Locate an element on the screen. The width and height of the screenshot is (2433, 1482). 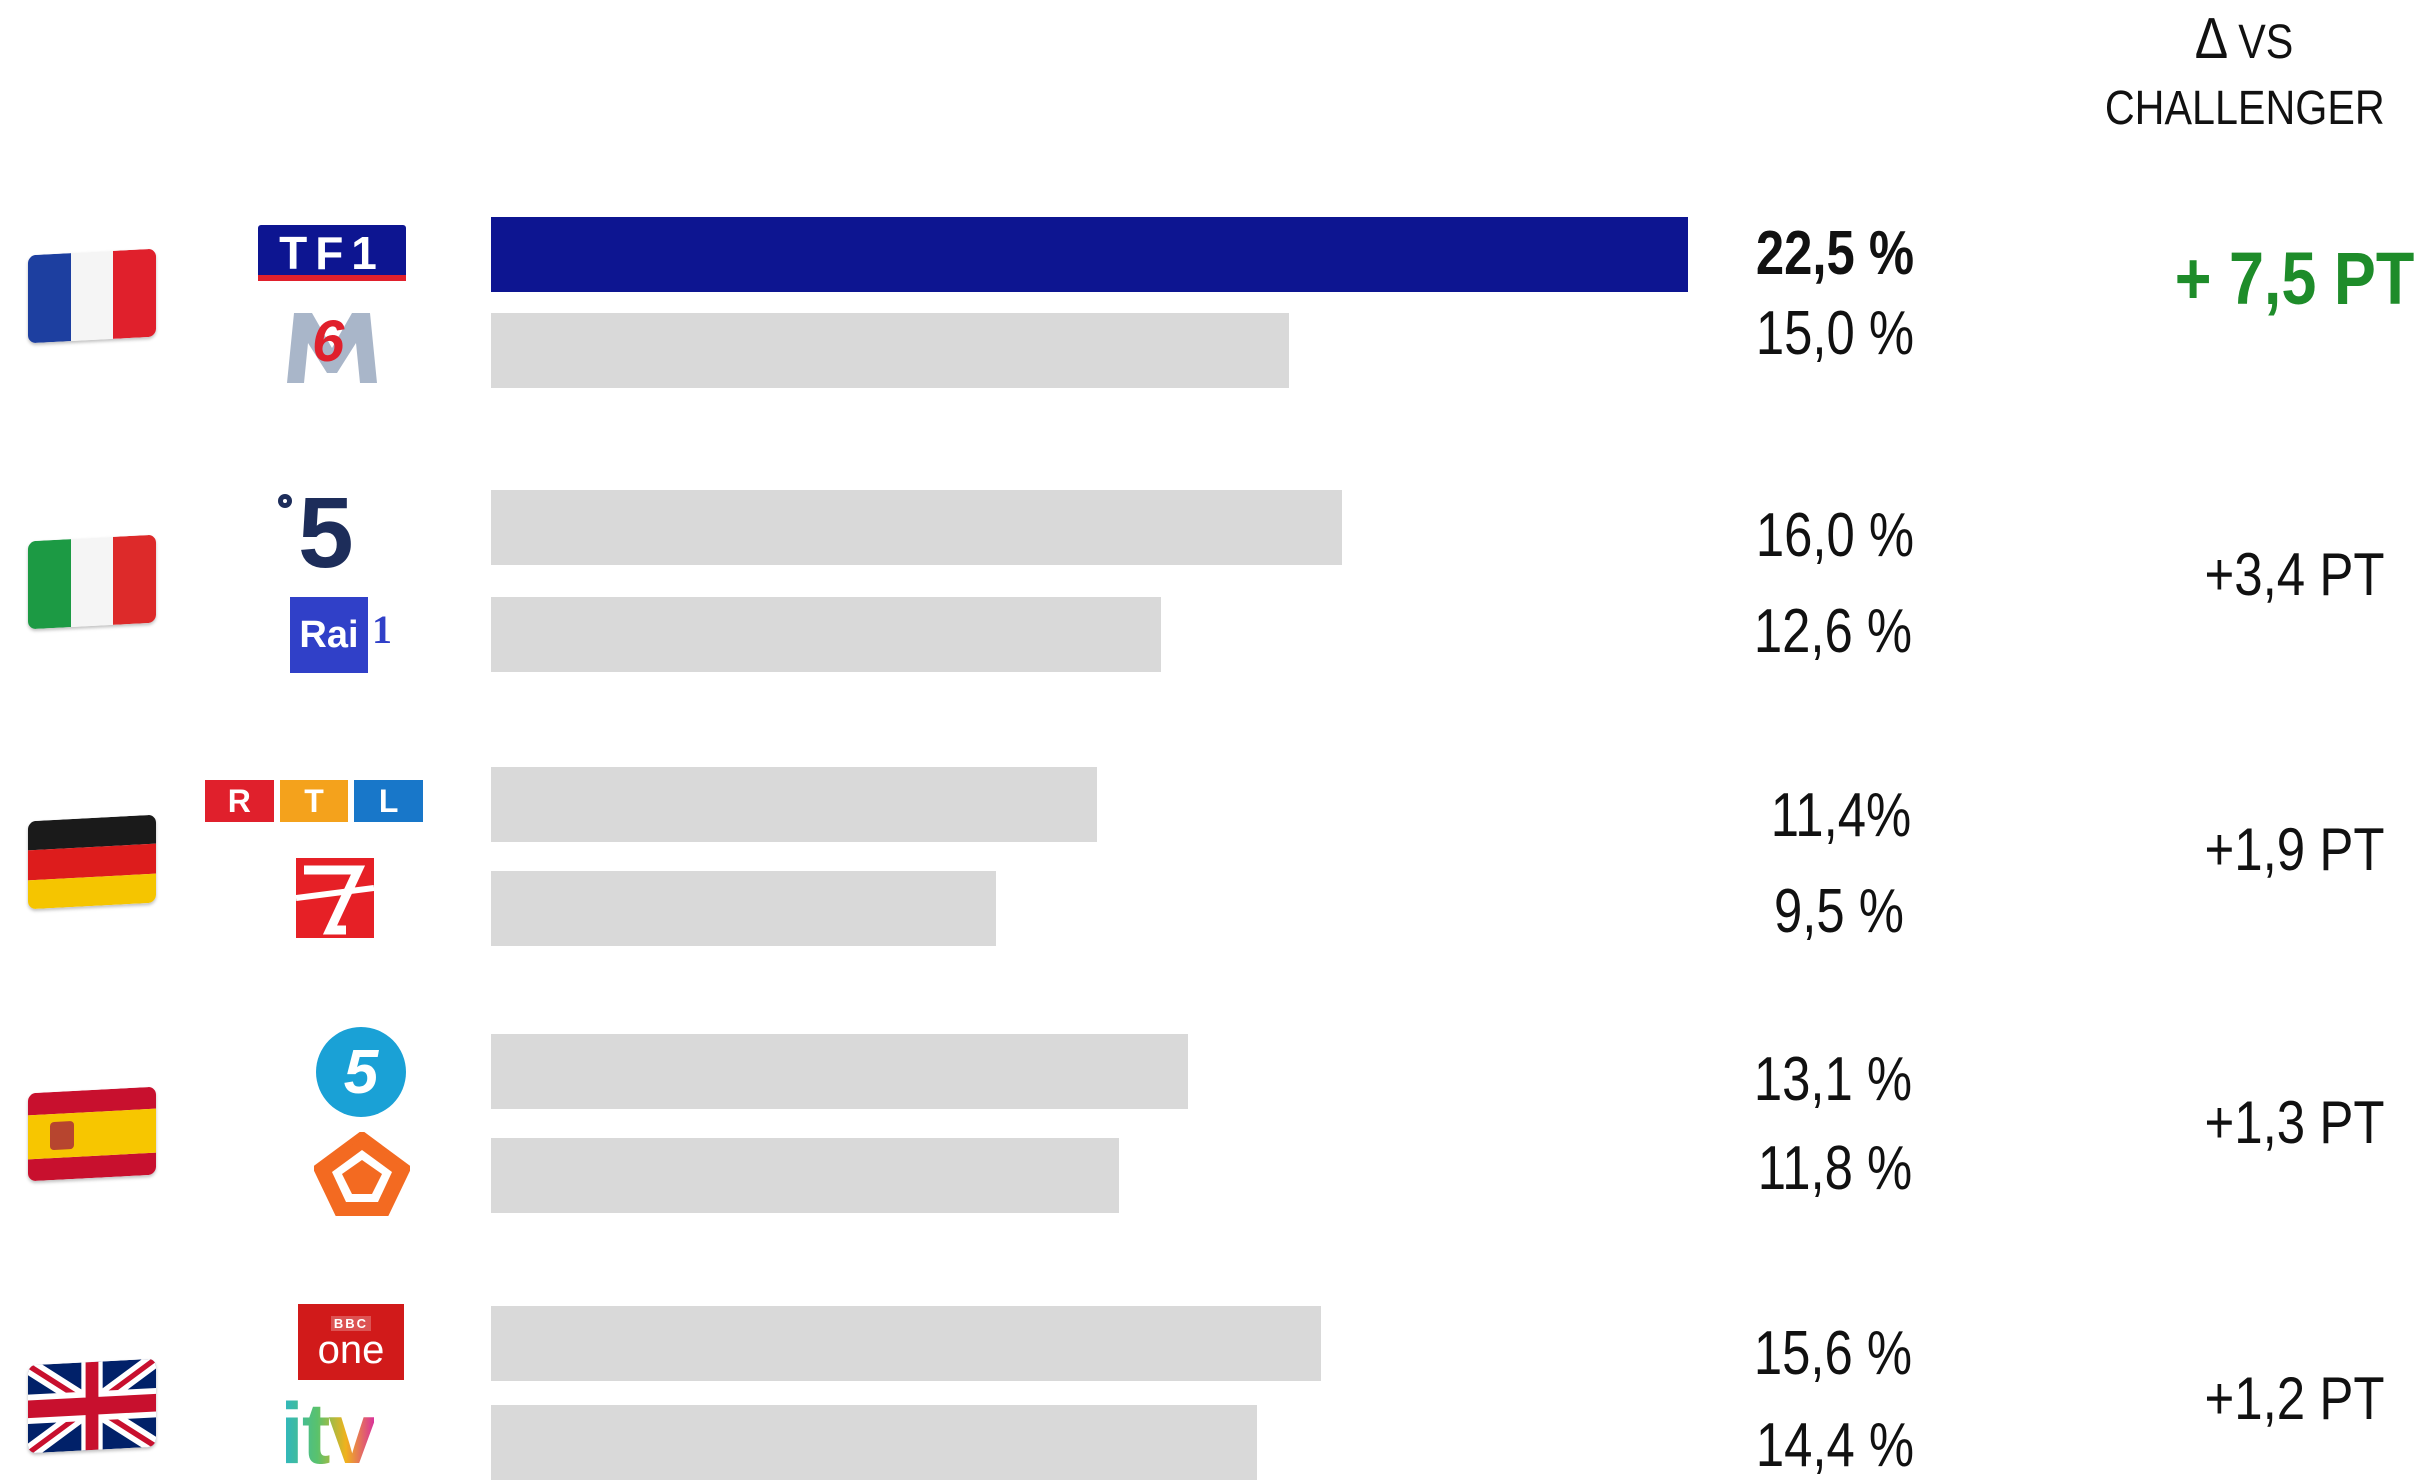
delta-uk: +1,2 PT is located at coordinates (2294, 1398).